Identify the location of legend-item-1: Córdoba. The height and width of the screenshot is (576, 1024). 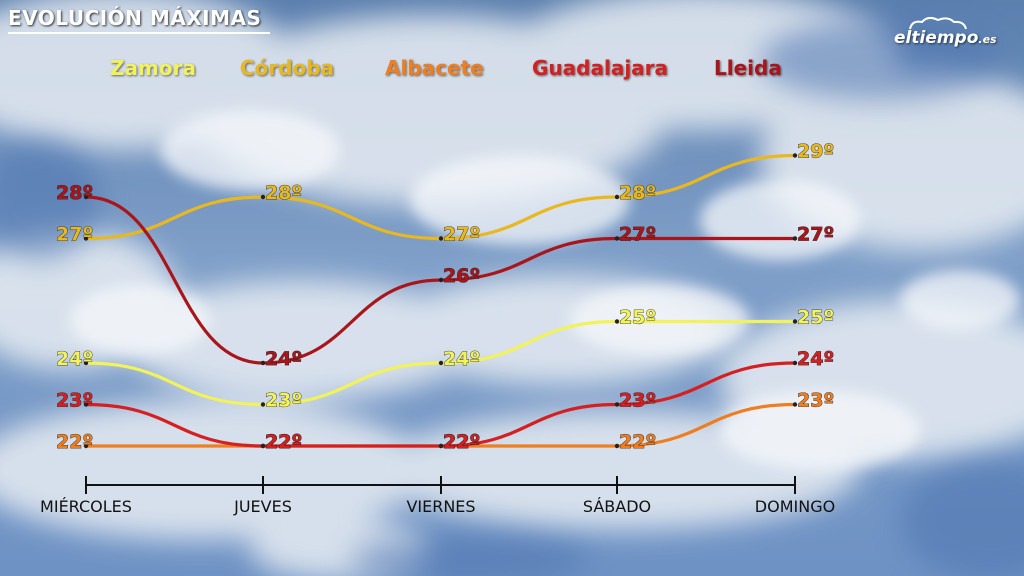
(287, 68).